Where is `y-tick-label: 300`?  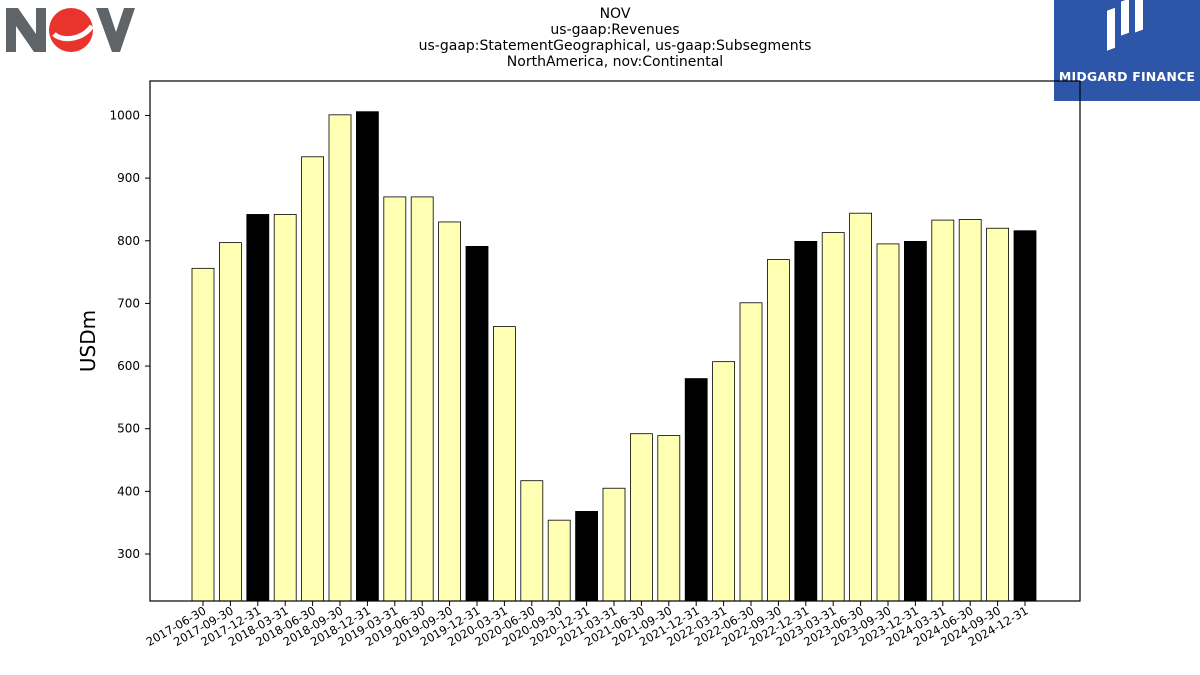 y-tick-label: 300 is located at coordinates (128, 554).